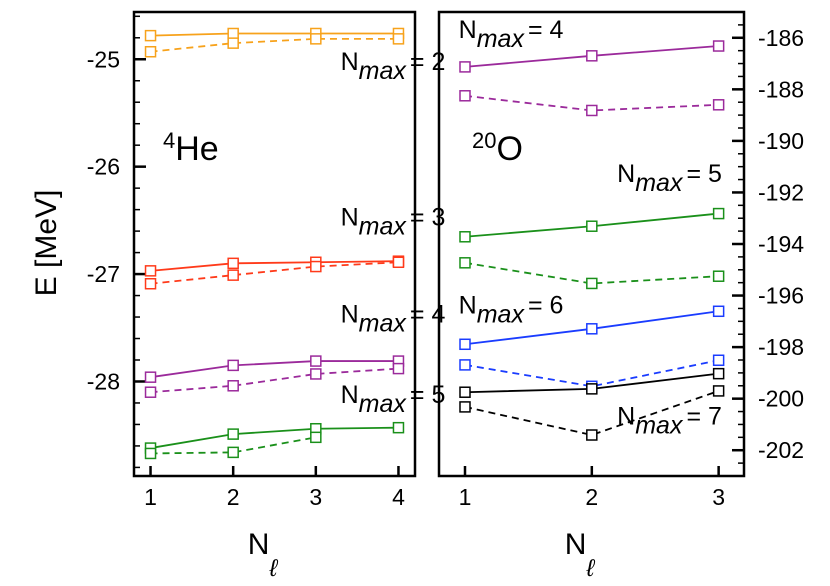 The image size is (830, 586). What do you see at coordinates (703, 174) in the screenshot?
I see `annotation-value: = 5` at bounding box center [703, 174].